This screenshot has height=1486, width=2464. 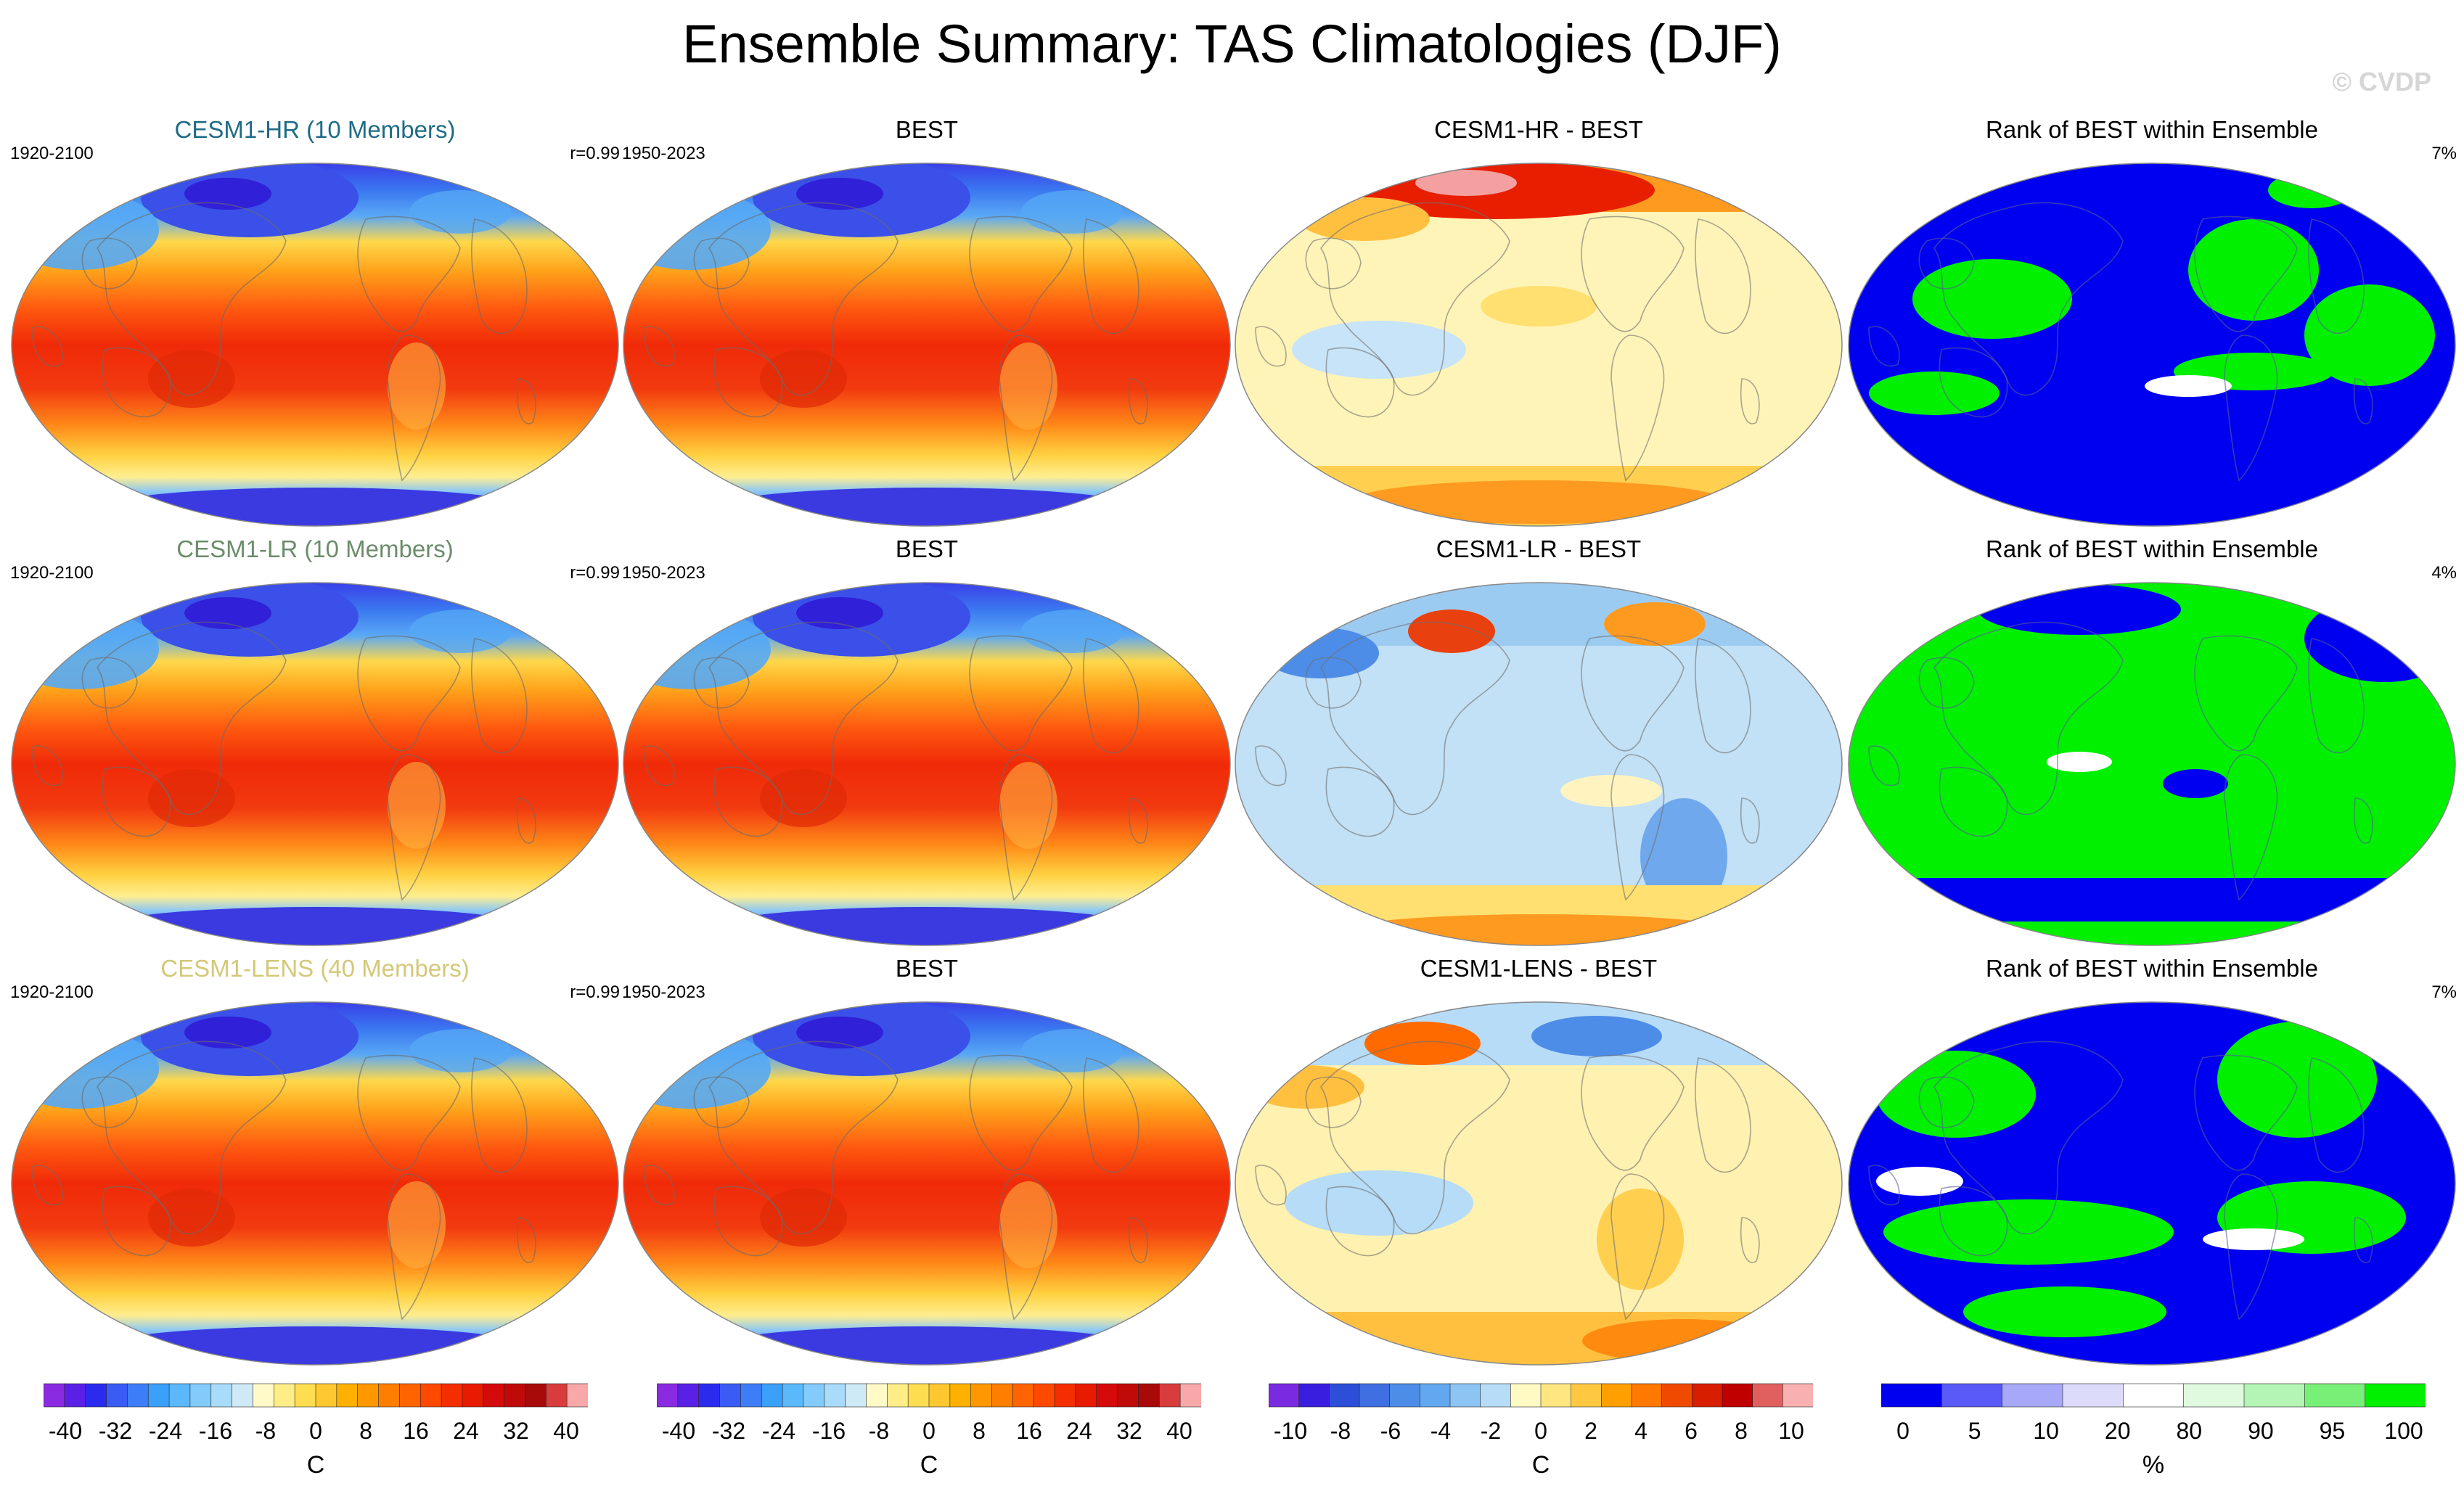 What do you see at coordinates (2381, 82) in the screenshot?
I see `watermark: © CVDP` at bounding box center [2381, 82].